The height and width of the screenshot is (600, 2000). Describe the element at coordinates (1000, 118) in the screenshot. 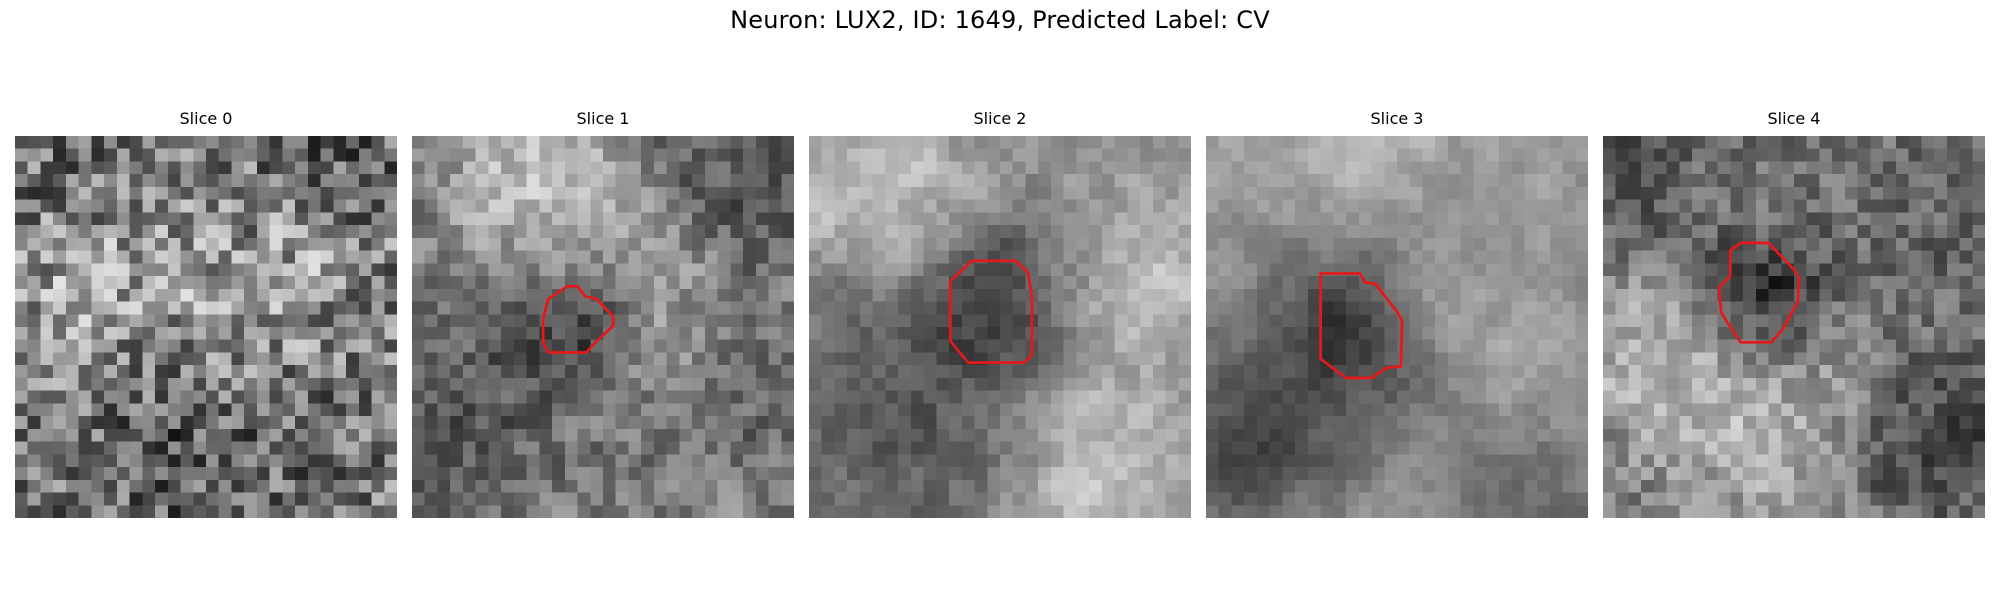

I see `slice-title-2: Slice 2` at that location.